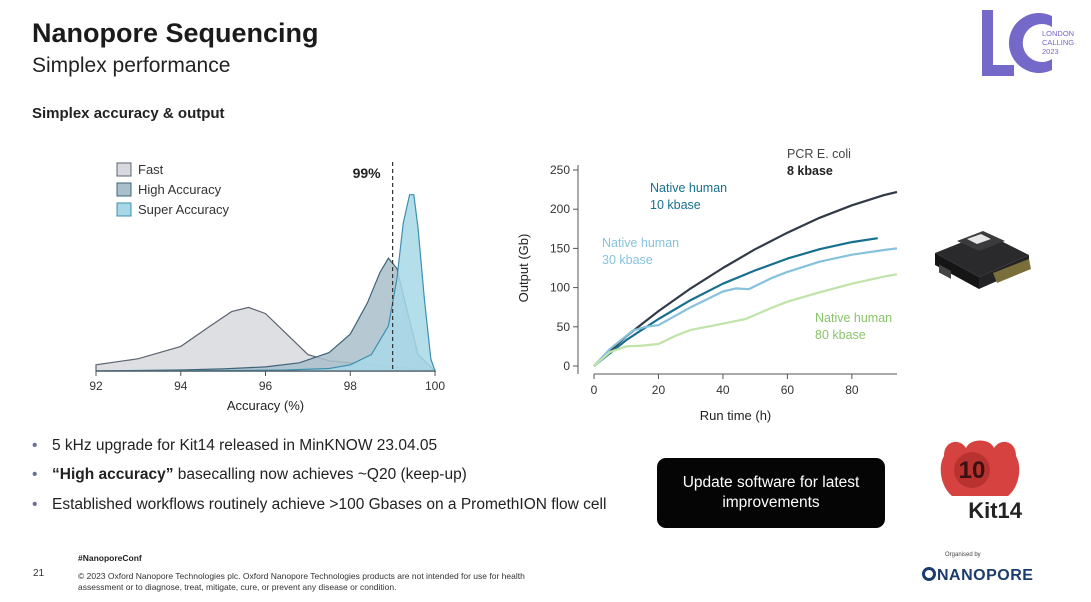  I want to click on lc-letter-c, so click(1030, 43).